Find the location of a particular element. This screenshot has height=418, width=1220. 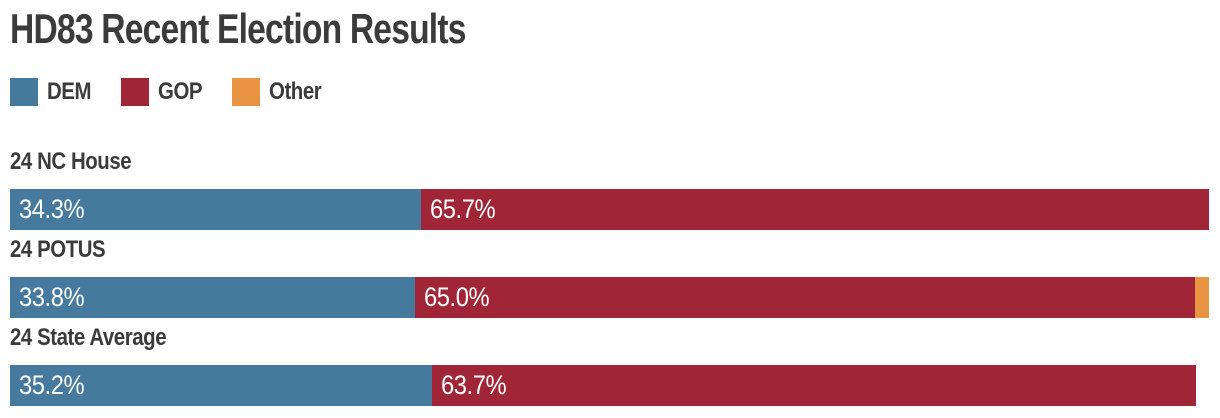

segment-value is located at coordinates (1199, 297).